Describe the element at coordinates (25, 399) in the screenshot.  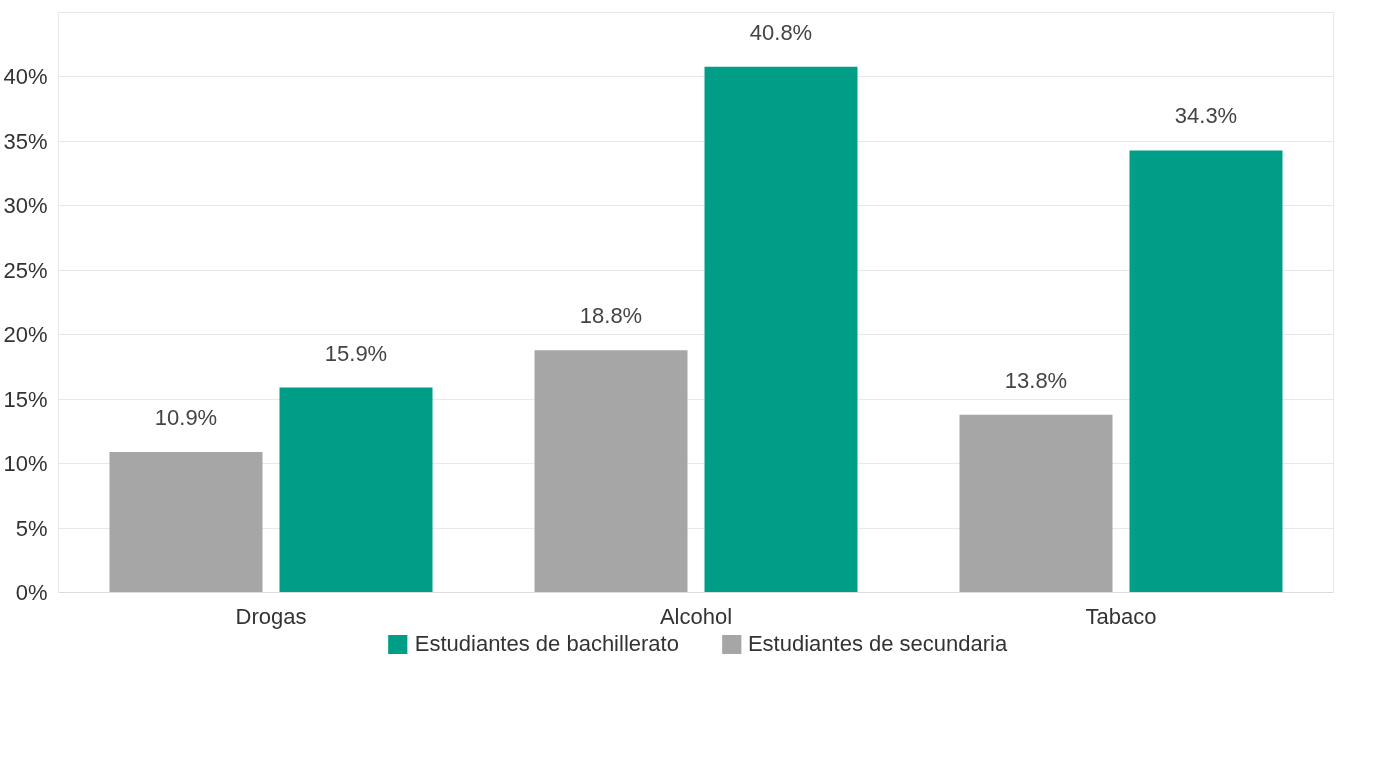
I see `y-tick-label: 15%` at that location.